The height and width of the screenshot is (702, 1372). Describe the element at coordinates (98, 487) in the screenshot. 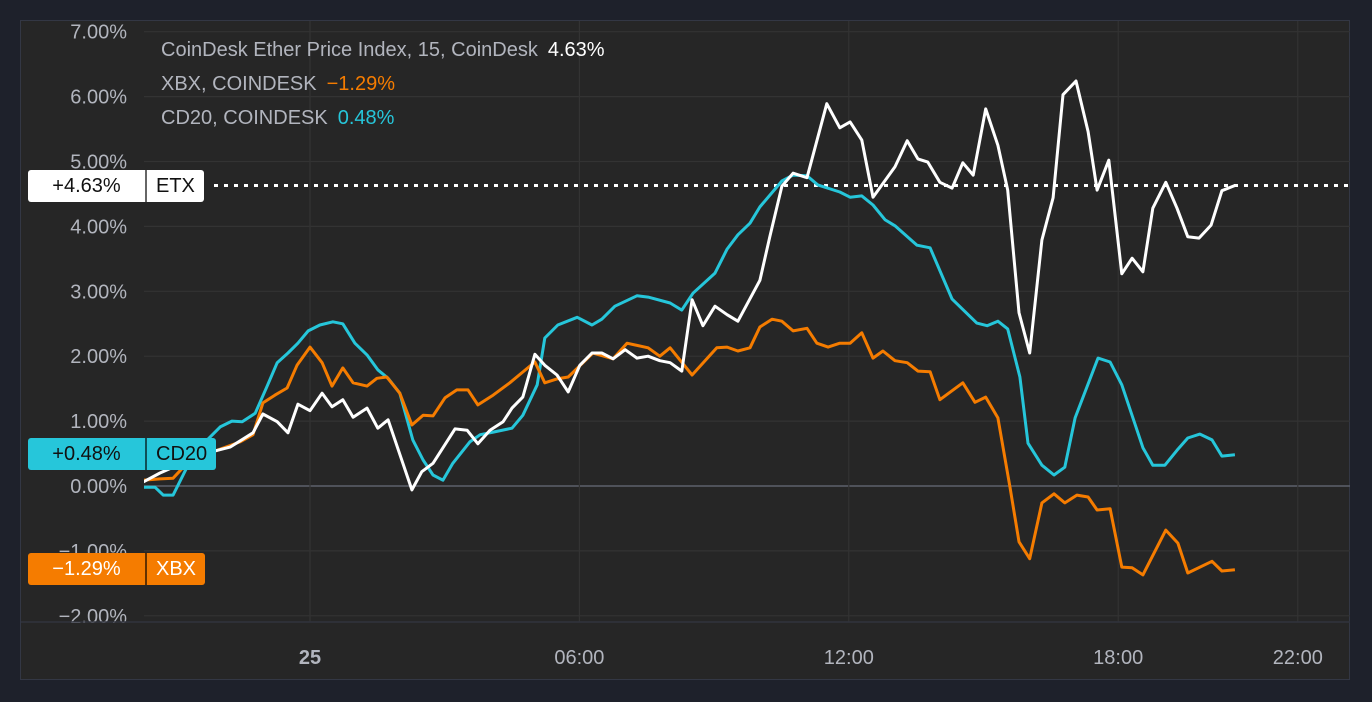

I see `y-tick-label: 0.00%` at that location.